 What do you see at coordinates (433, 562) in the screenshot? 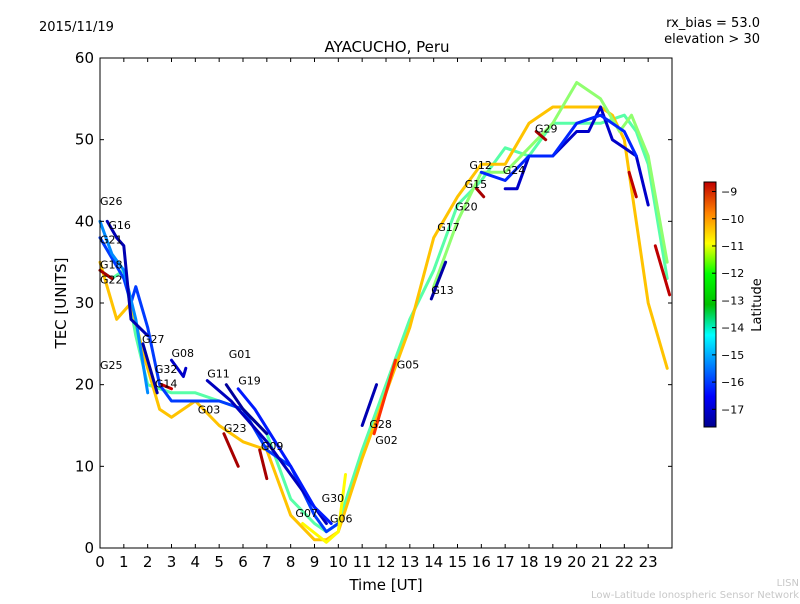
I see `x-tick-label: 14` at bounding box center [433, 562].